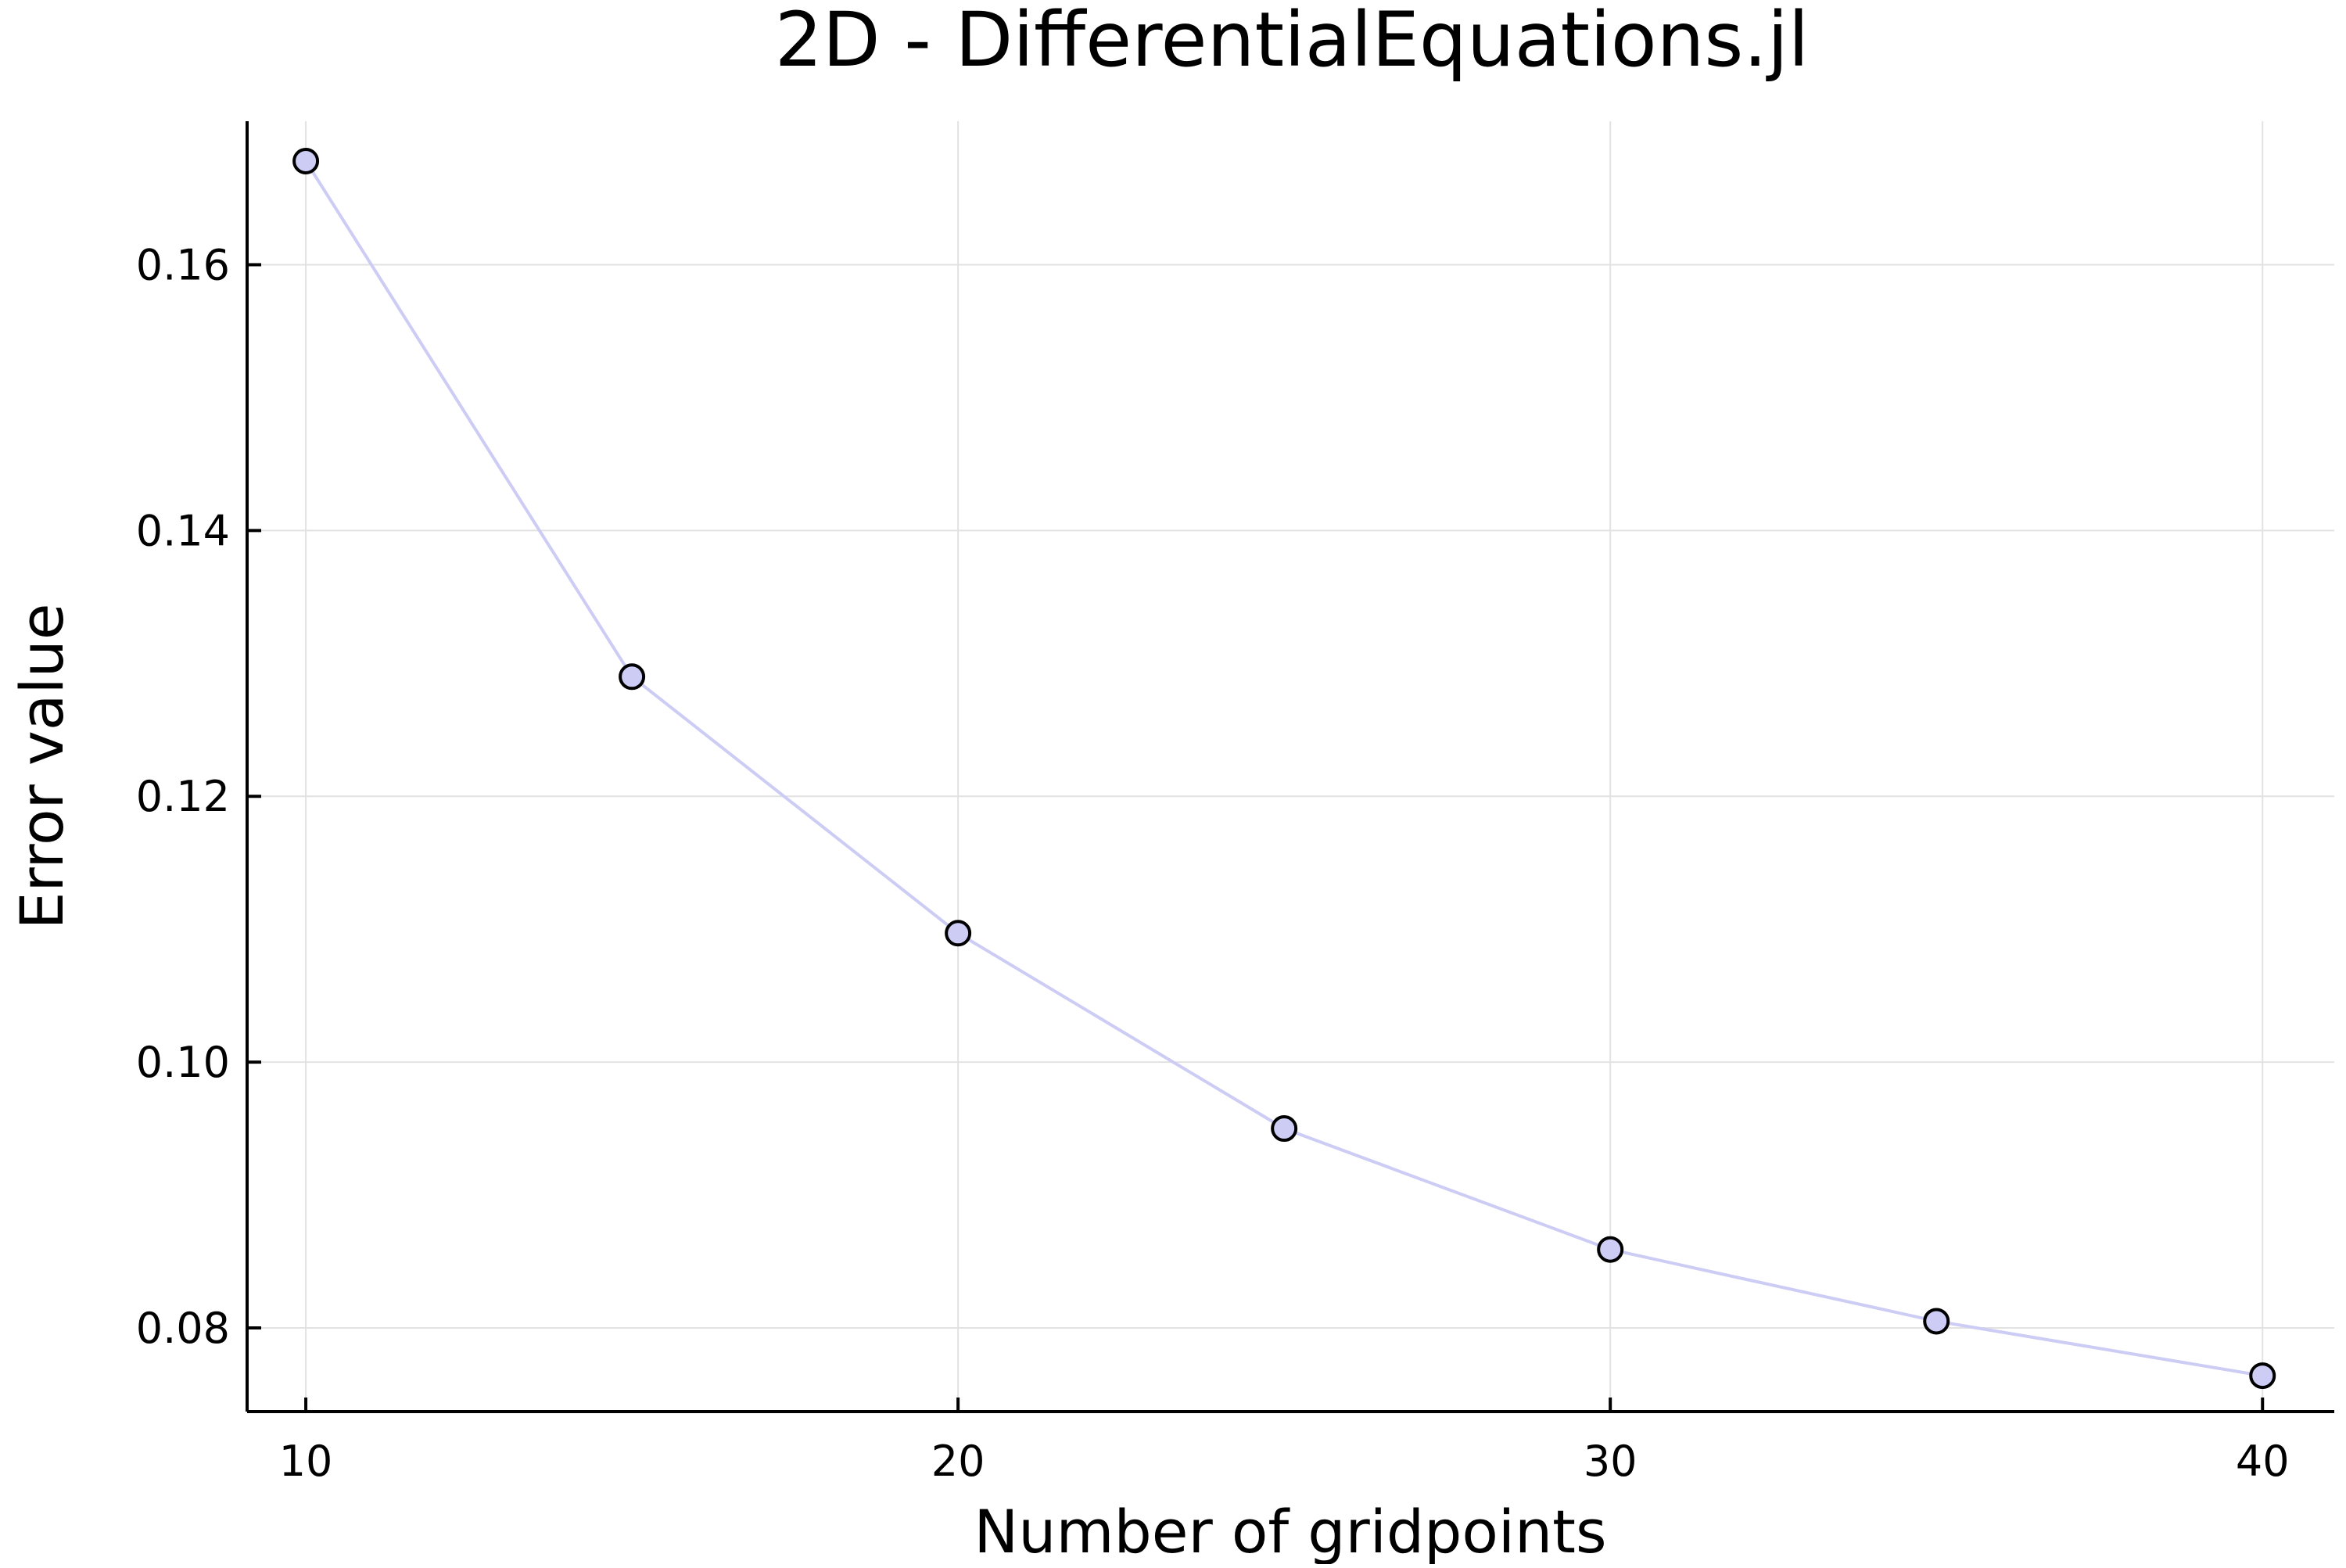 Image resolution: width=2346 pixels, height=1568 pixels. What do you see at coordinates (183, 1062) in the screenshot?
I see `y-tick-label: 0.10` at bounding box center [183, 1062].